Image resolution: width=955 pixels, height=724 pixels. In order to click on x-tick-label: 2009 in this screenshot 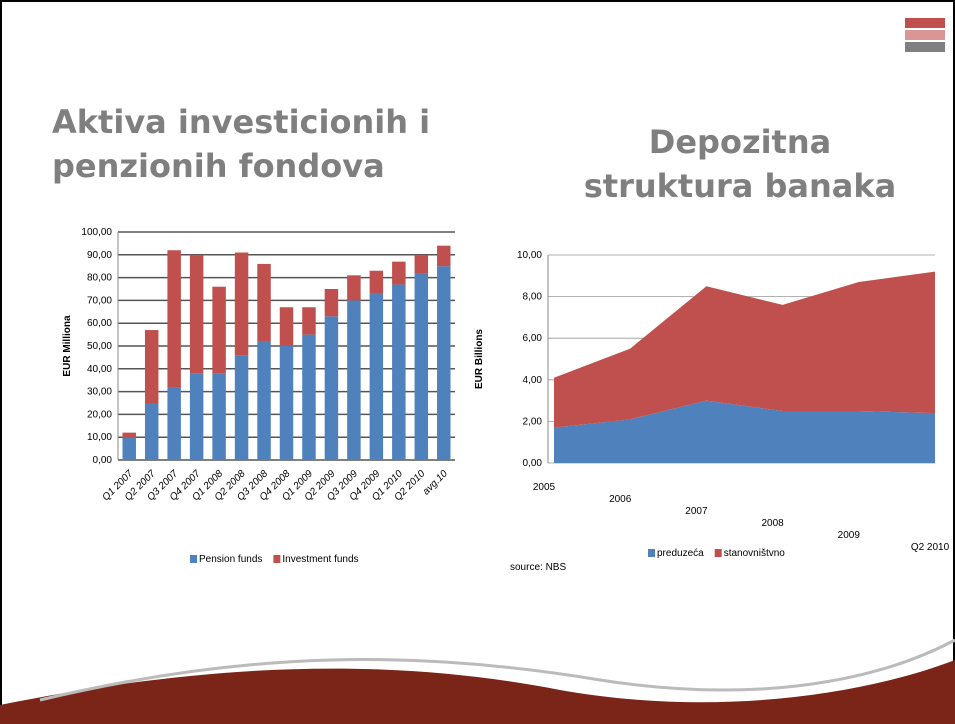, I will do `click(849, 535)`.